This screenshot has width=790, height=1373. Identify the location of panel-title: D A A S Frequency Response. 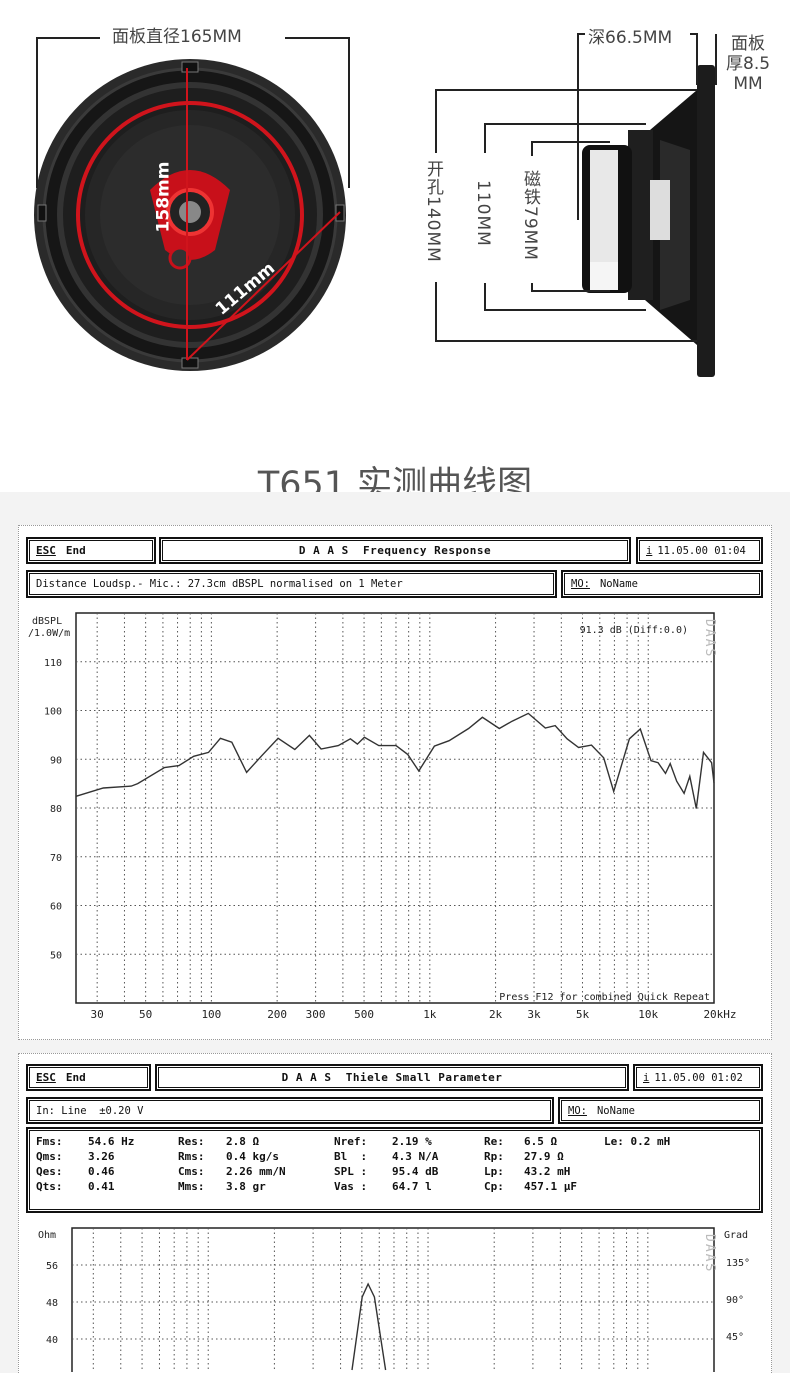
(395, 550).